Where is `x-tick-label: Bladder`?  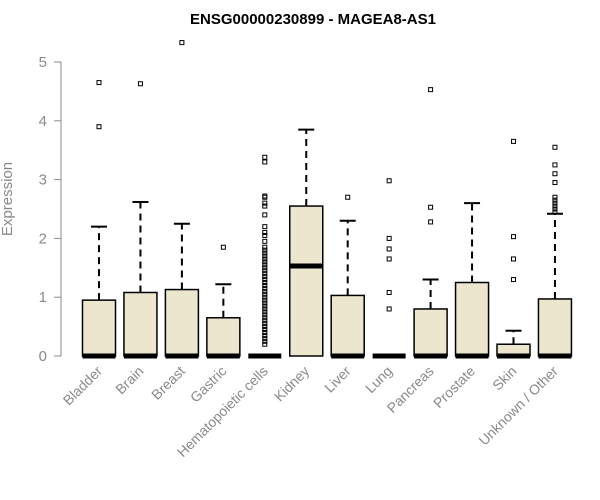
x-tick-label: Bladder is located at coordinates (83, 386).